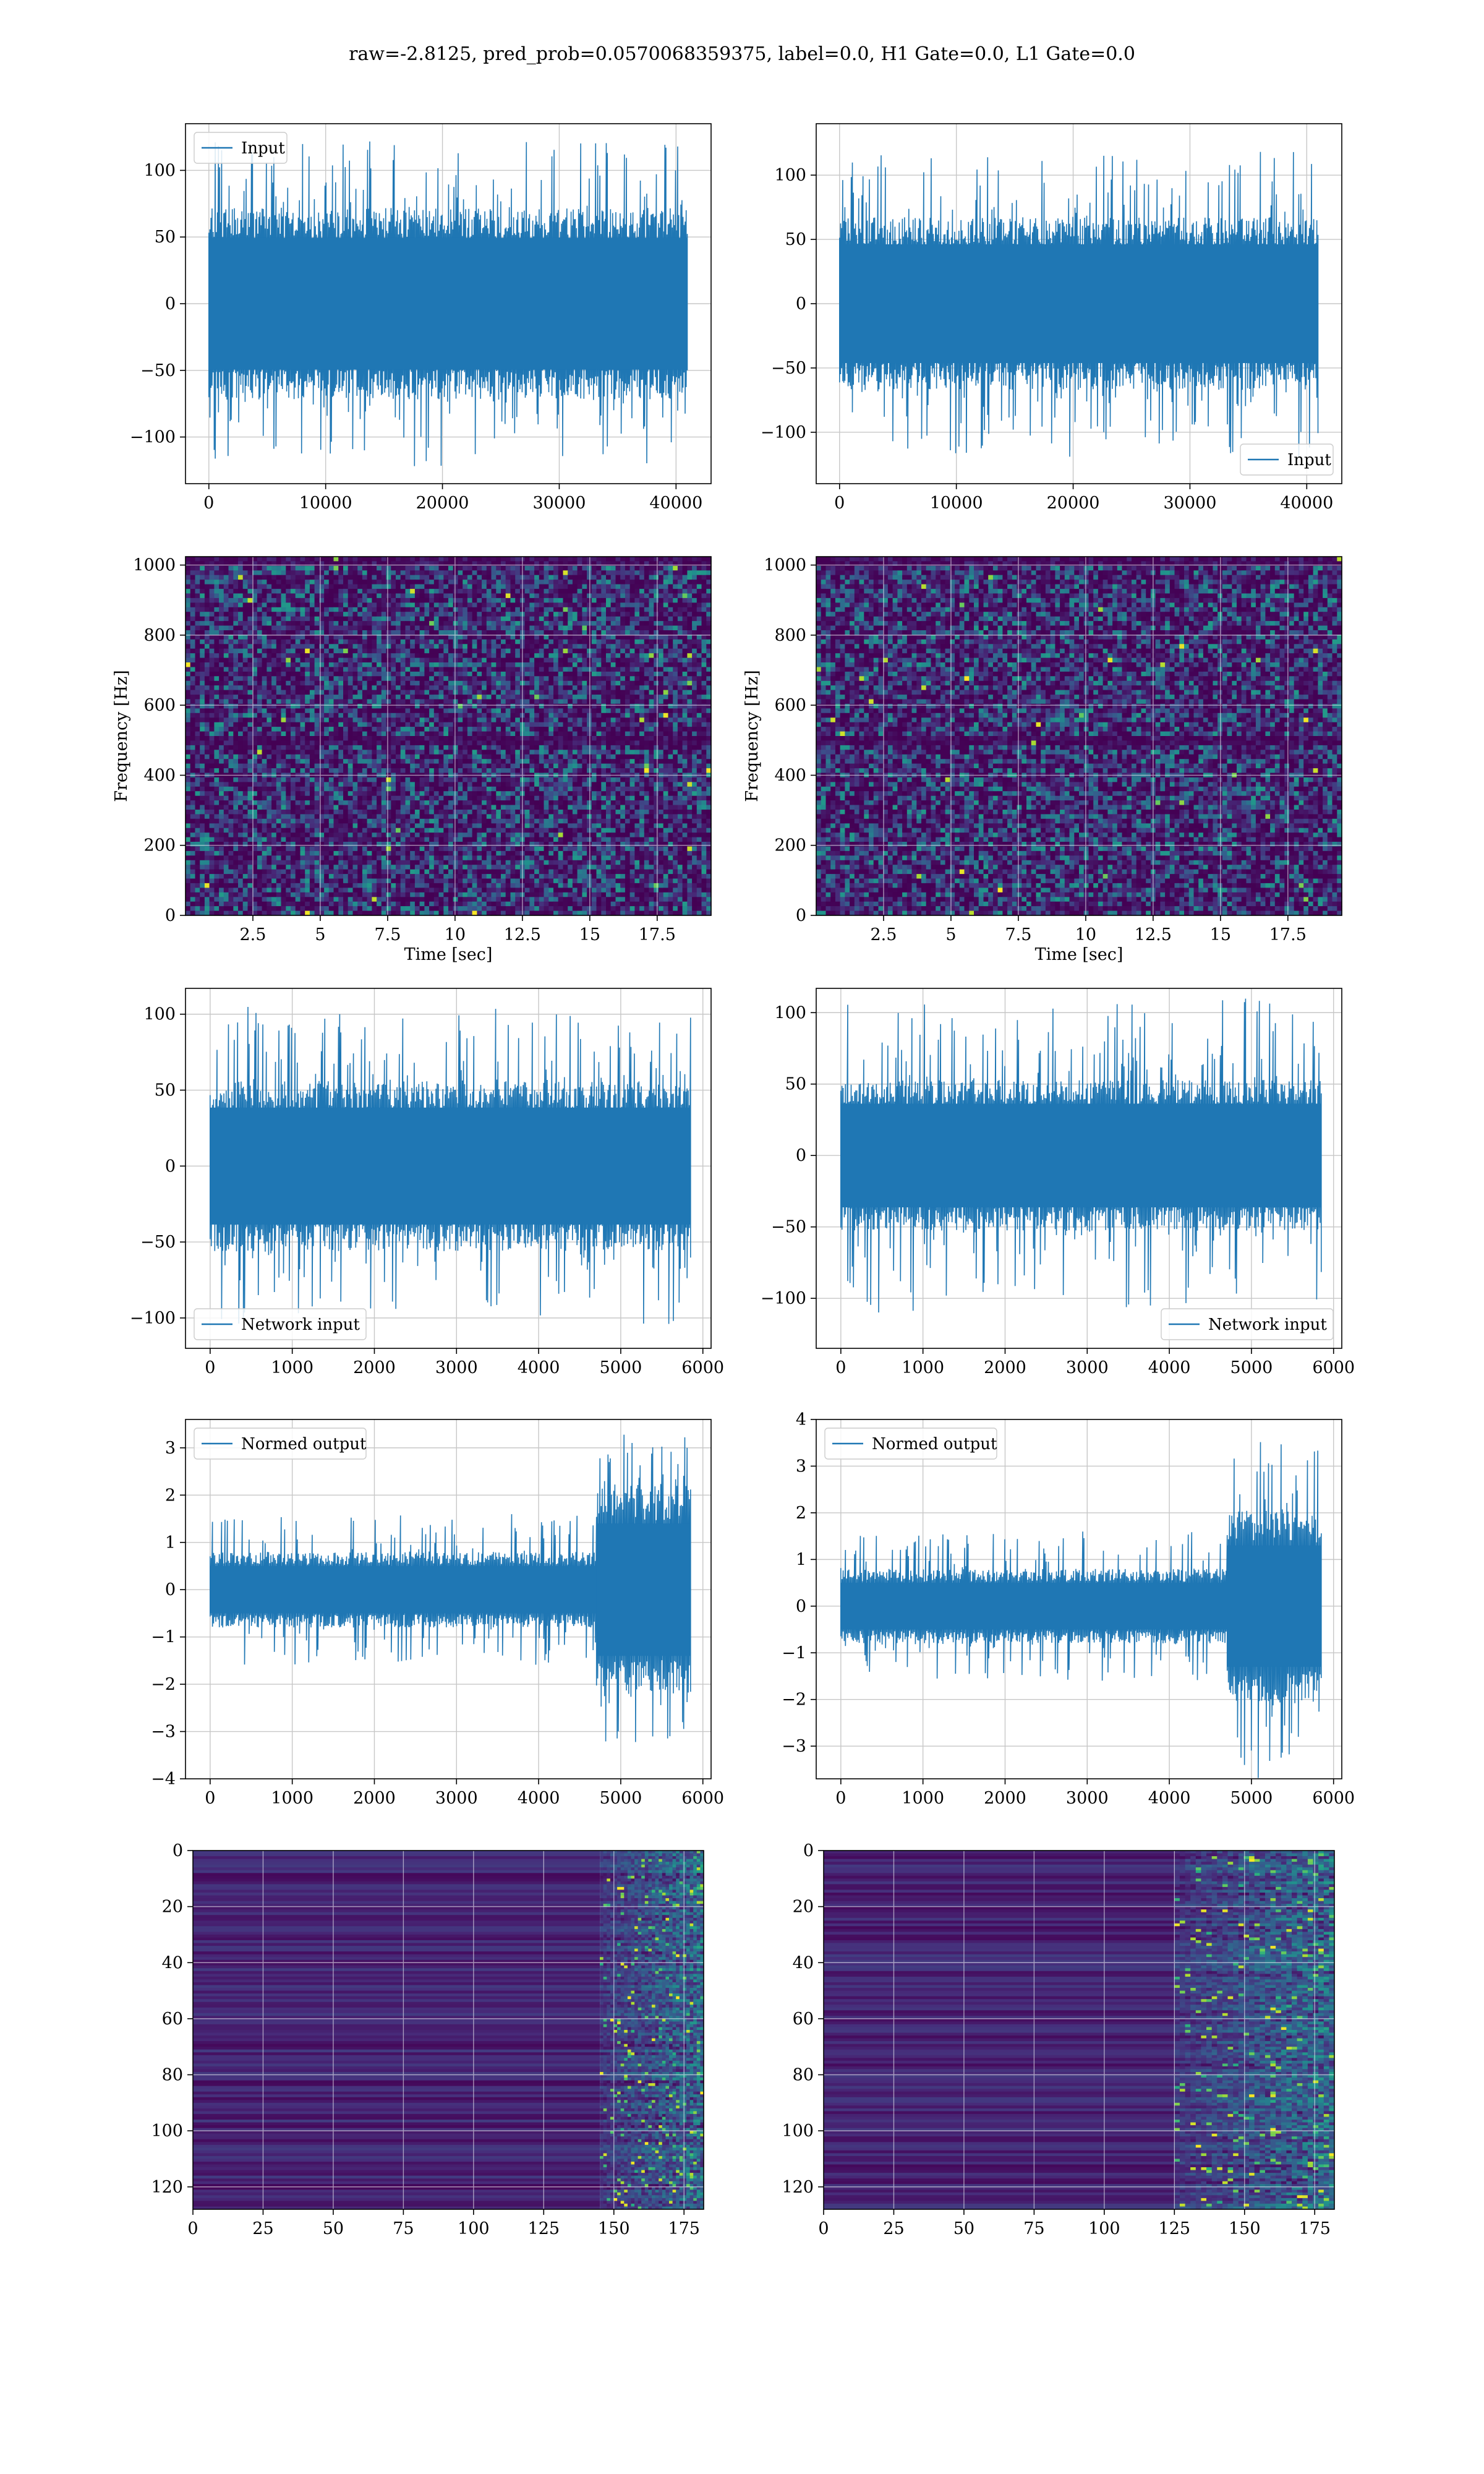  Describe the element at coordinates (449, 736) in the screenshot. I see `heatmap-cells` at that location.